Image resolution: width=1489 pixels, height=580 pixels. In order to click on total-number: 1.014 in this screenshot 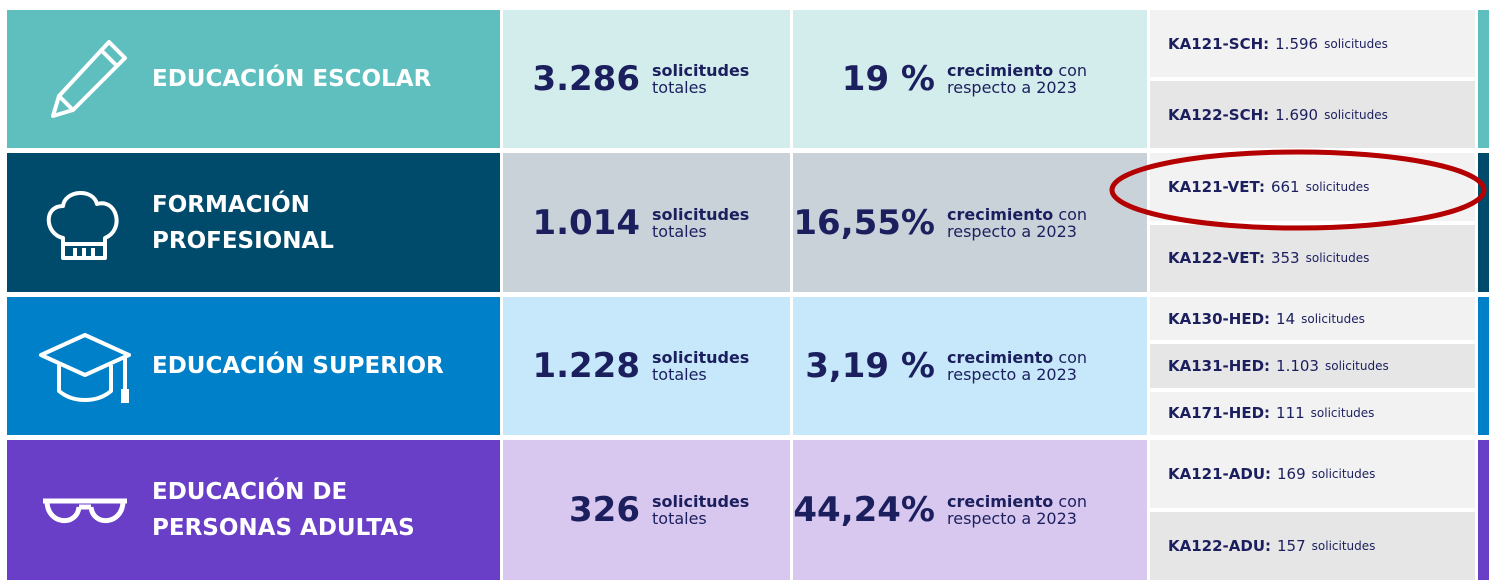, I will do `click(586, 222)`.